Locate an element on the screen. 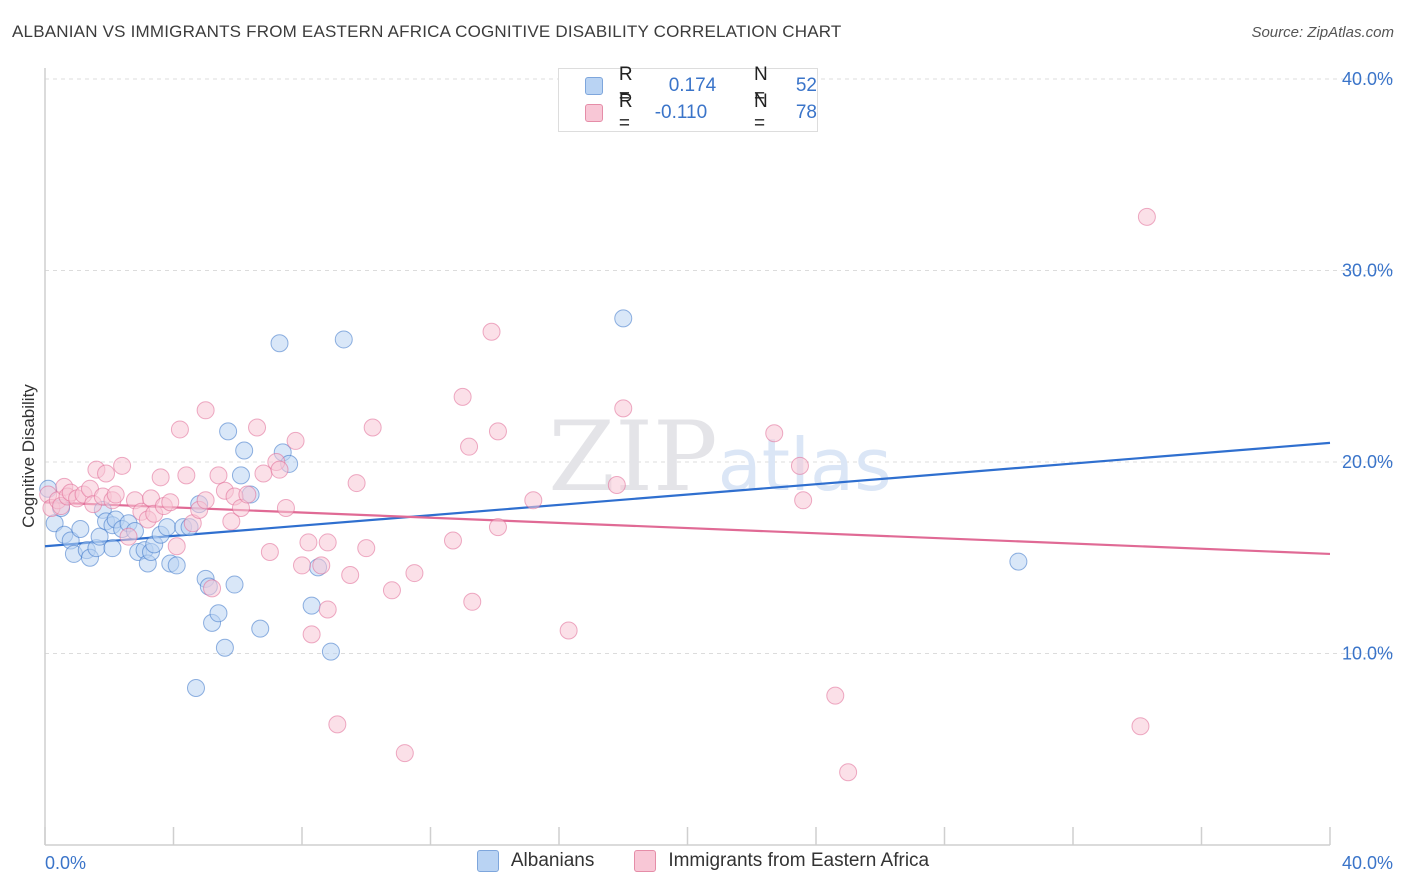  legend-label-albanians: Albanians is located at coordinates (552, 860).